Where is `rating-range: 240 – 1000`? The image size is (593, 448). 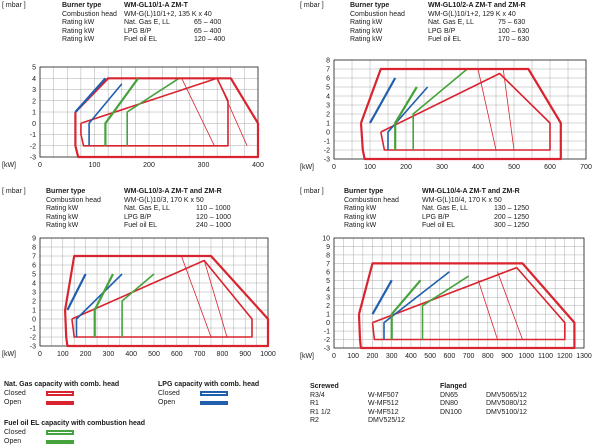 rating-range: 240 – 1000 is located at coordinates (214, 226).